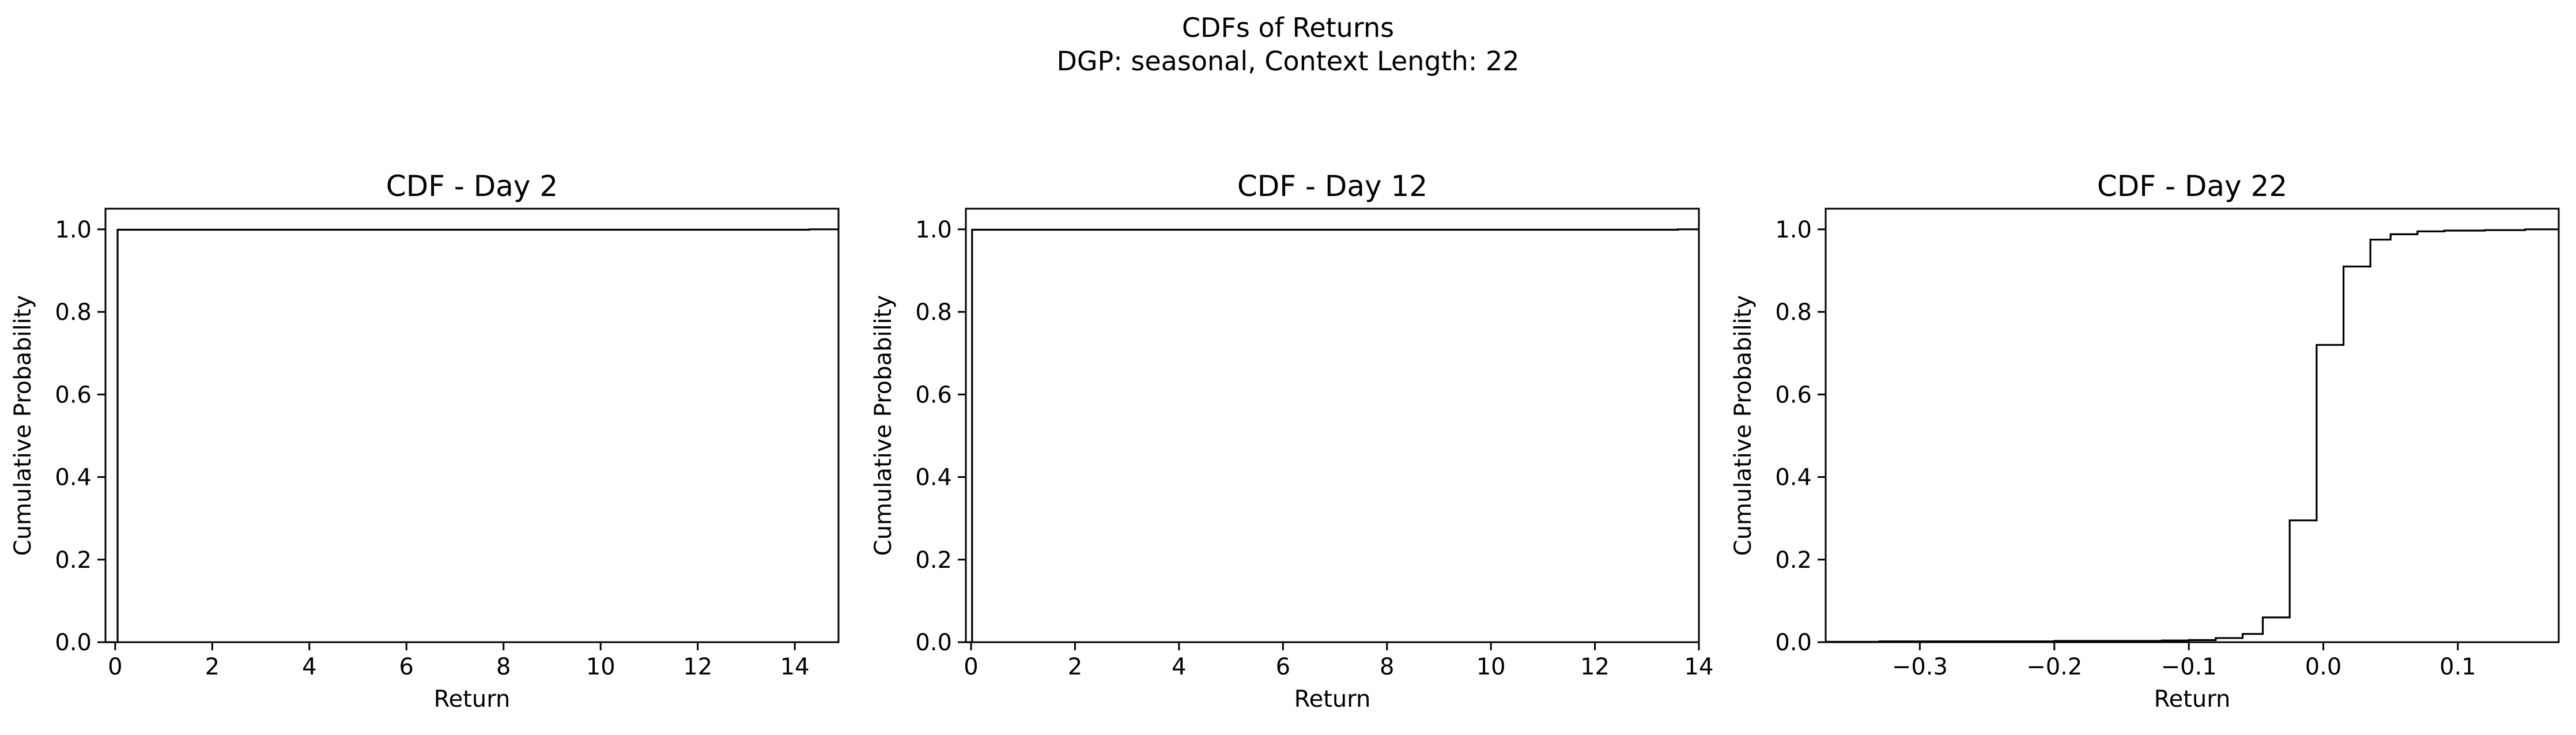 This screenshot has width=2576, height=735. Describe the element at coordinates (2192, 186) in the screenshot. I see `subplot-title: CDF - Day 22` at that location.